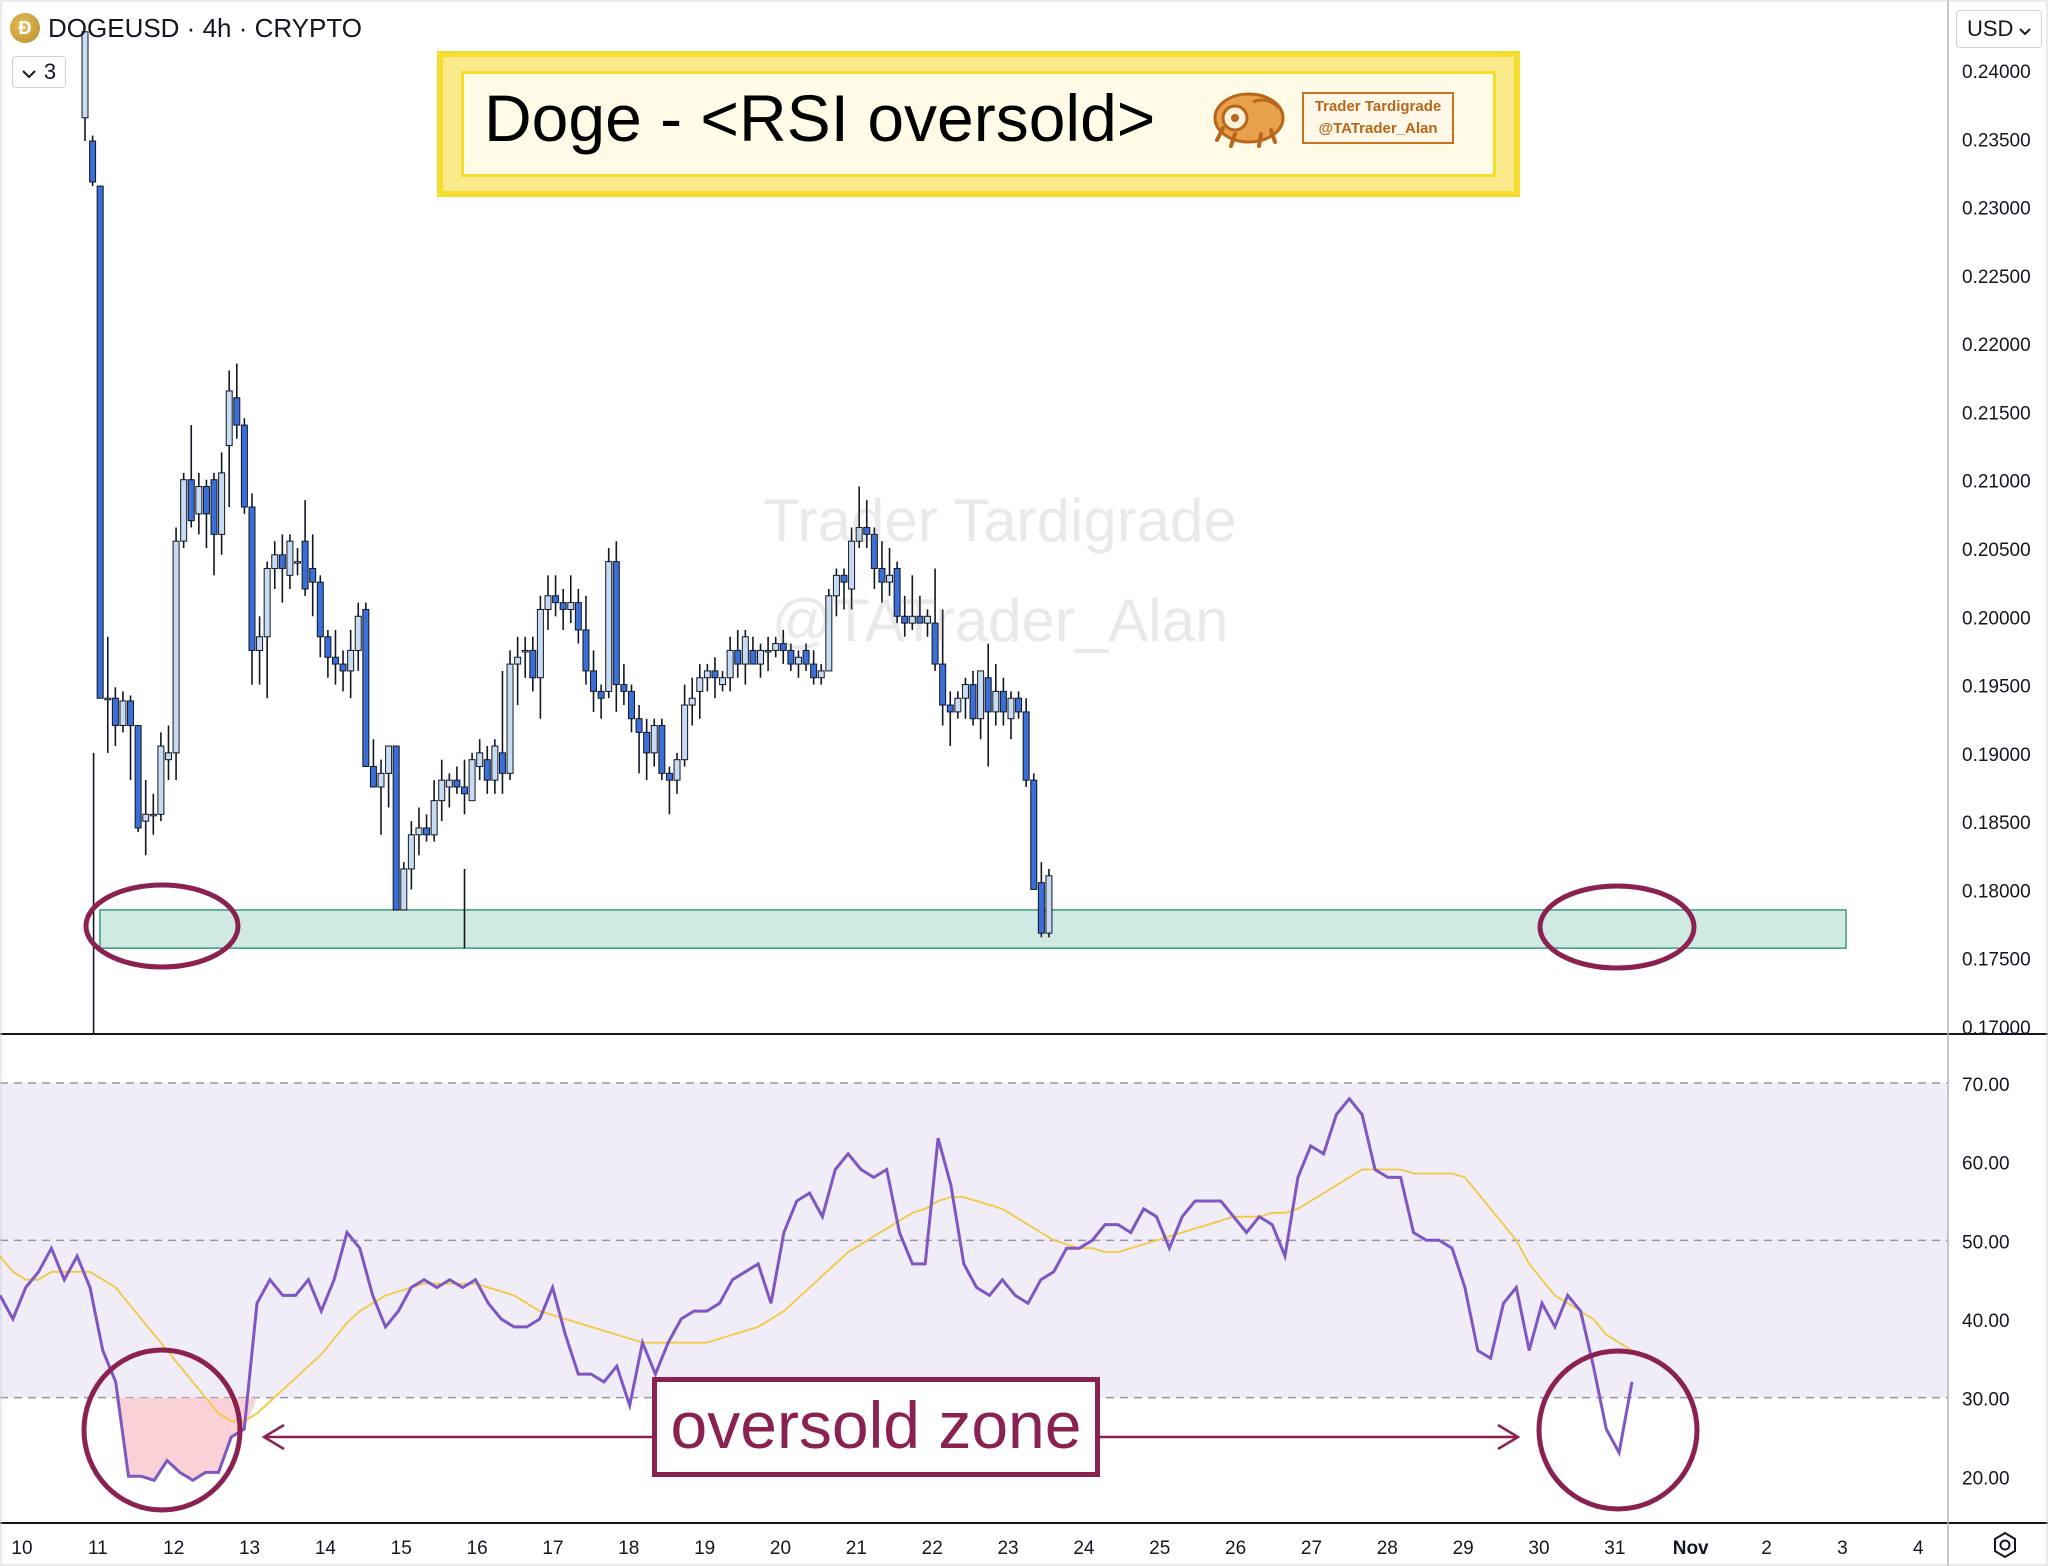 Image resolution: width=2048 pixels, height=1566 pixels. Describe the element at coordinates (205, 27) in the screenshot. I see `symbol-title: DOGEUSD · 4h · CRYPTO` at that location.